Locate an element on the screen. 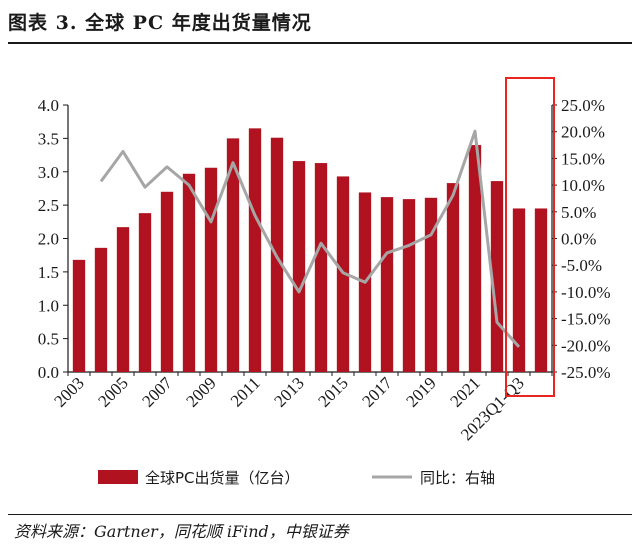  right-tick-label: 25.0% is located at coordinates (583, 105).